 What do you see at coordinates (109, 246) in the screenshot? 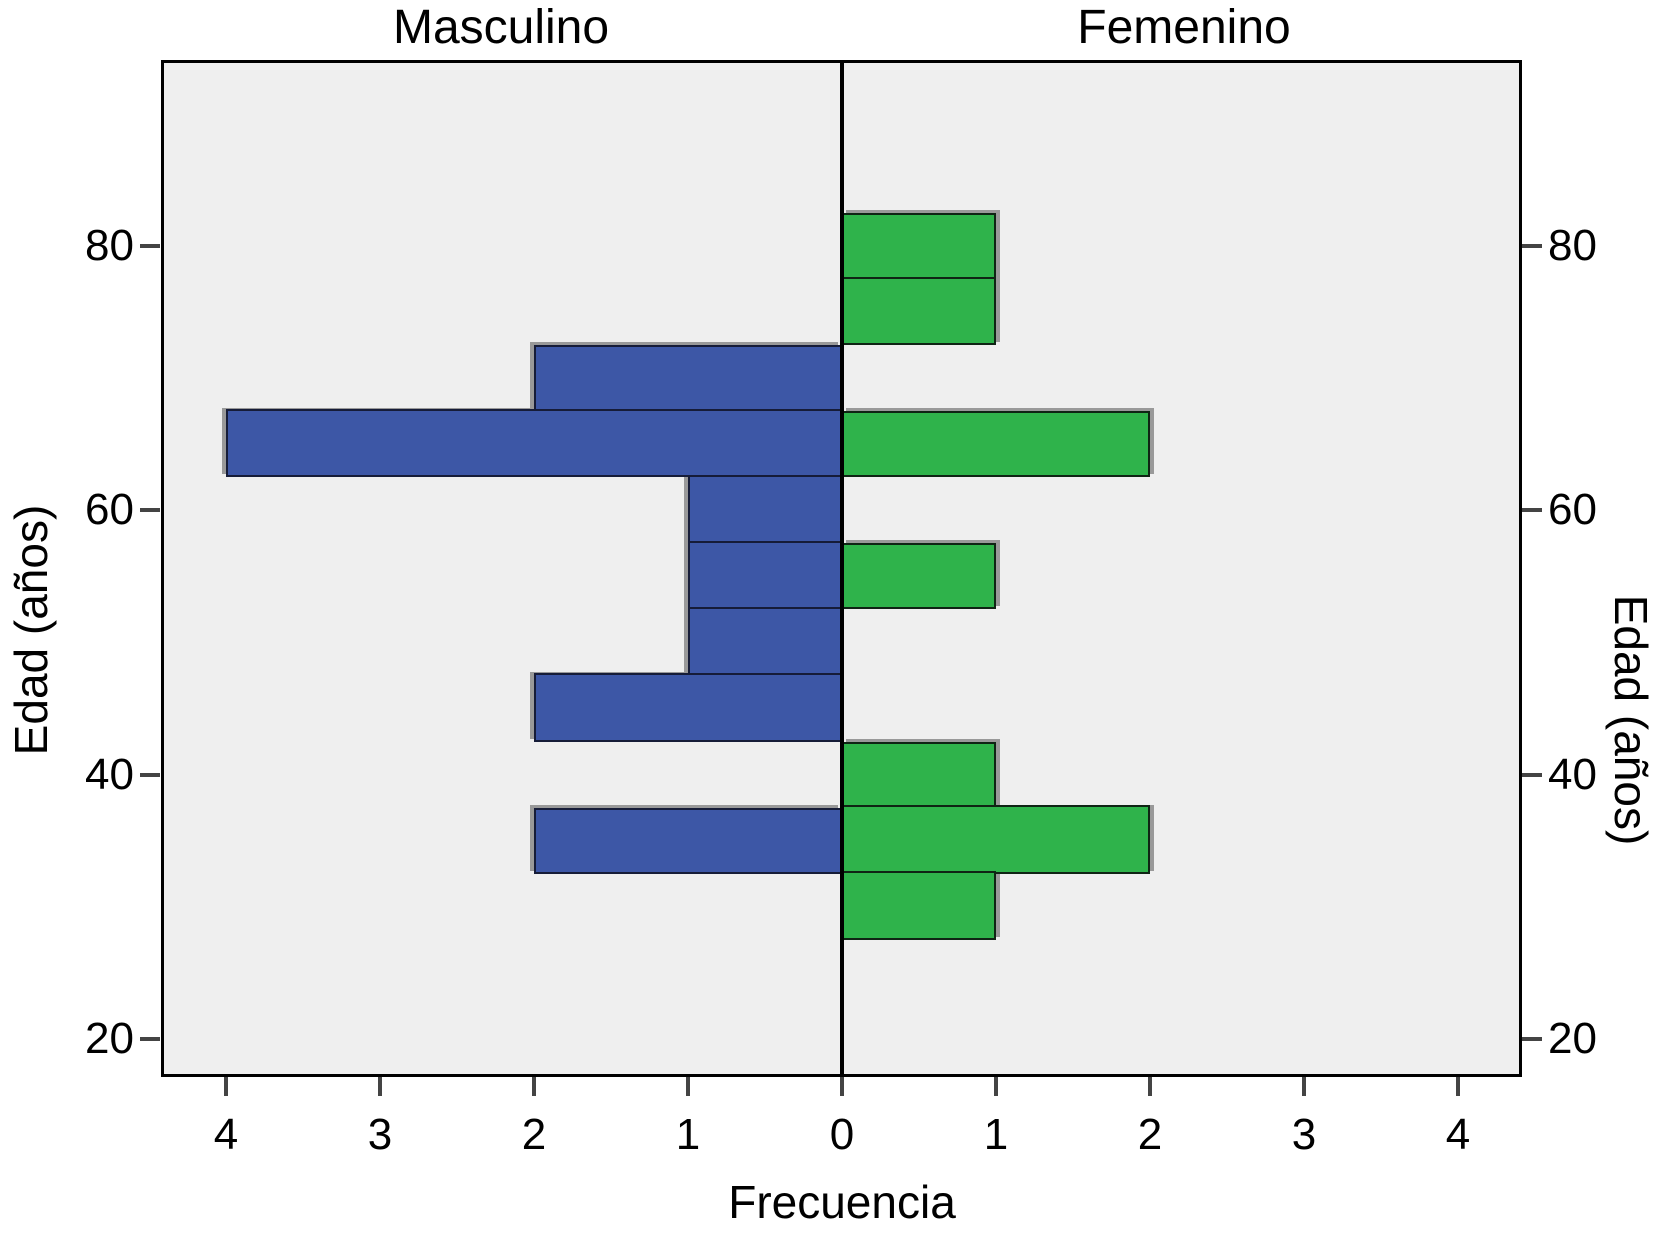
I see `y-tick-label-left: 80` at bounding box center [109, 246].